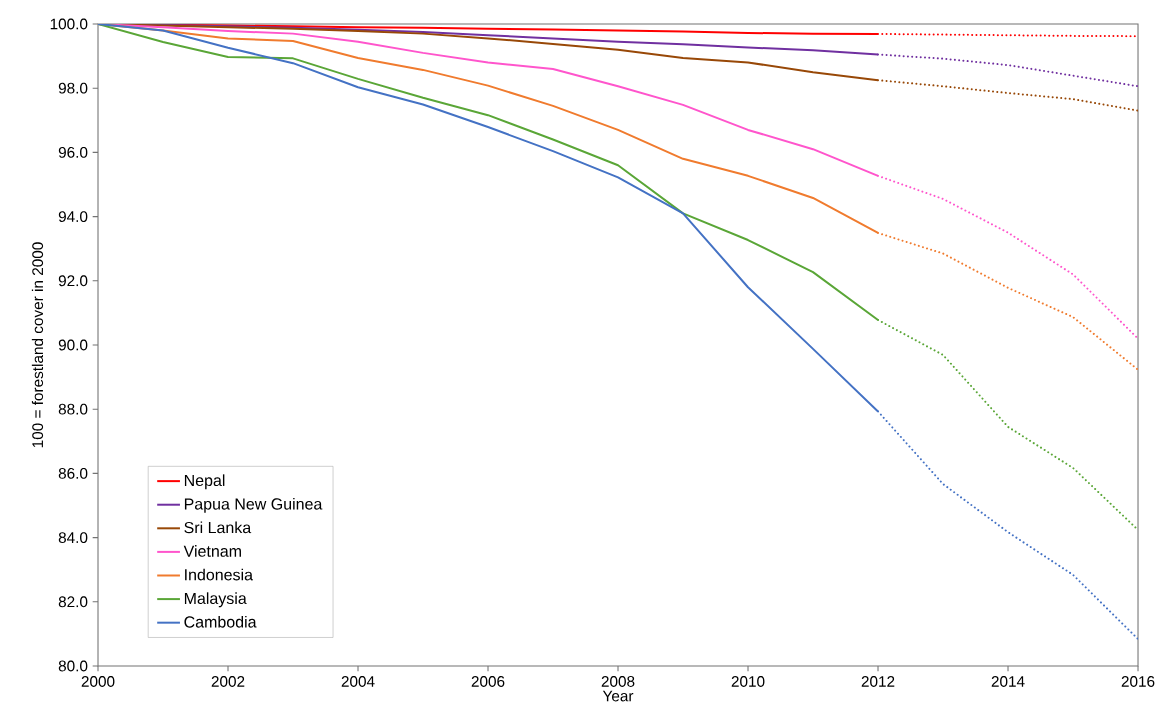 Image resolution: width=1162 pixels, height=724 pixels. Describe the element at coordinates (1008, 681) in the screenshot. I see `x-tick-label: 2014` at that location.